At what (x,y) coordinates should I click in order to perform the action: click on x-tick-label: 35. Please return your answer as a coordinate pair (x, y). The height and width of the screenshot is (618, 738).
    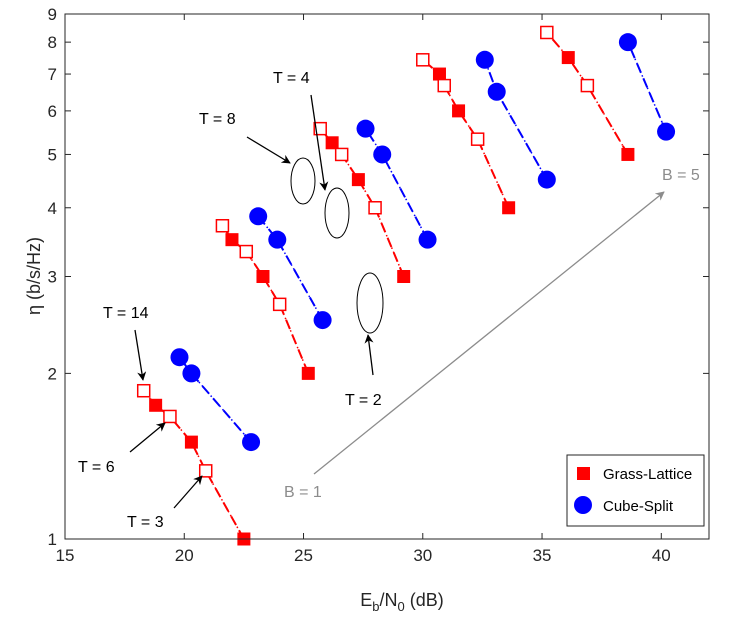
    Looking at the image, I should click on (542, 555).